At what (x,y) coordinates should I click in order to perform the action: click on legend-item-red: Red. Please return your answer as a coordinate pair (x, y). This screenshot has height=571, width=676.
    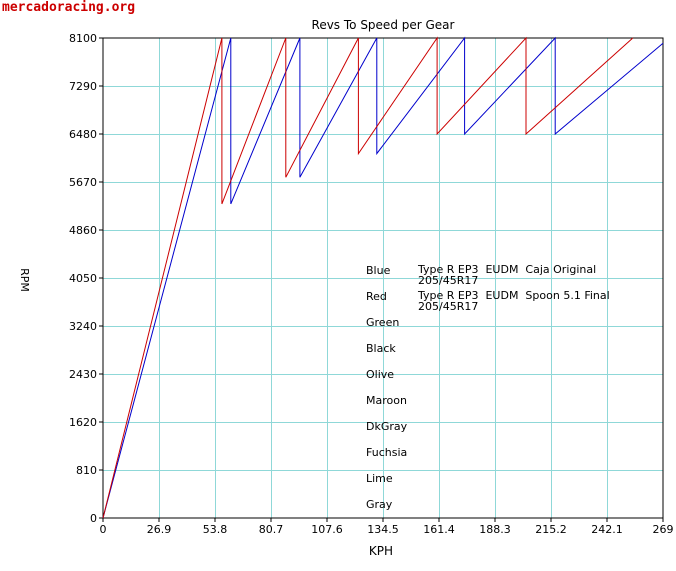
    Looking at the image, I should click on (376, 296).